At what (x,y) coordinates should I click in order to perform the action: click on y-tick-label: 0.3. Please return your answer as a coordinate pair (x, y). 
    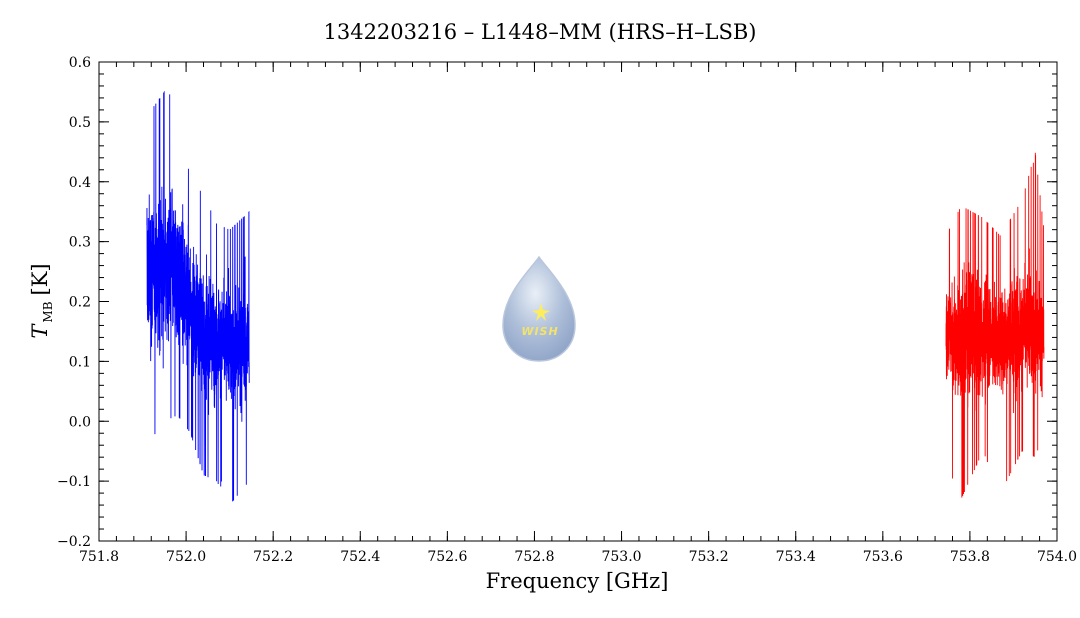
    Looking at the image, I should click on (80, 243).